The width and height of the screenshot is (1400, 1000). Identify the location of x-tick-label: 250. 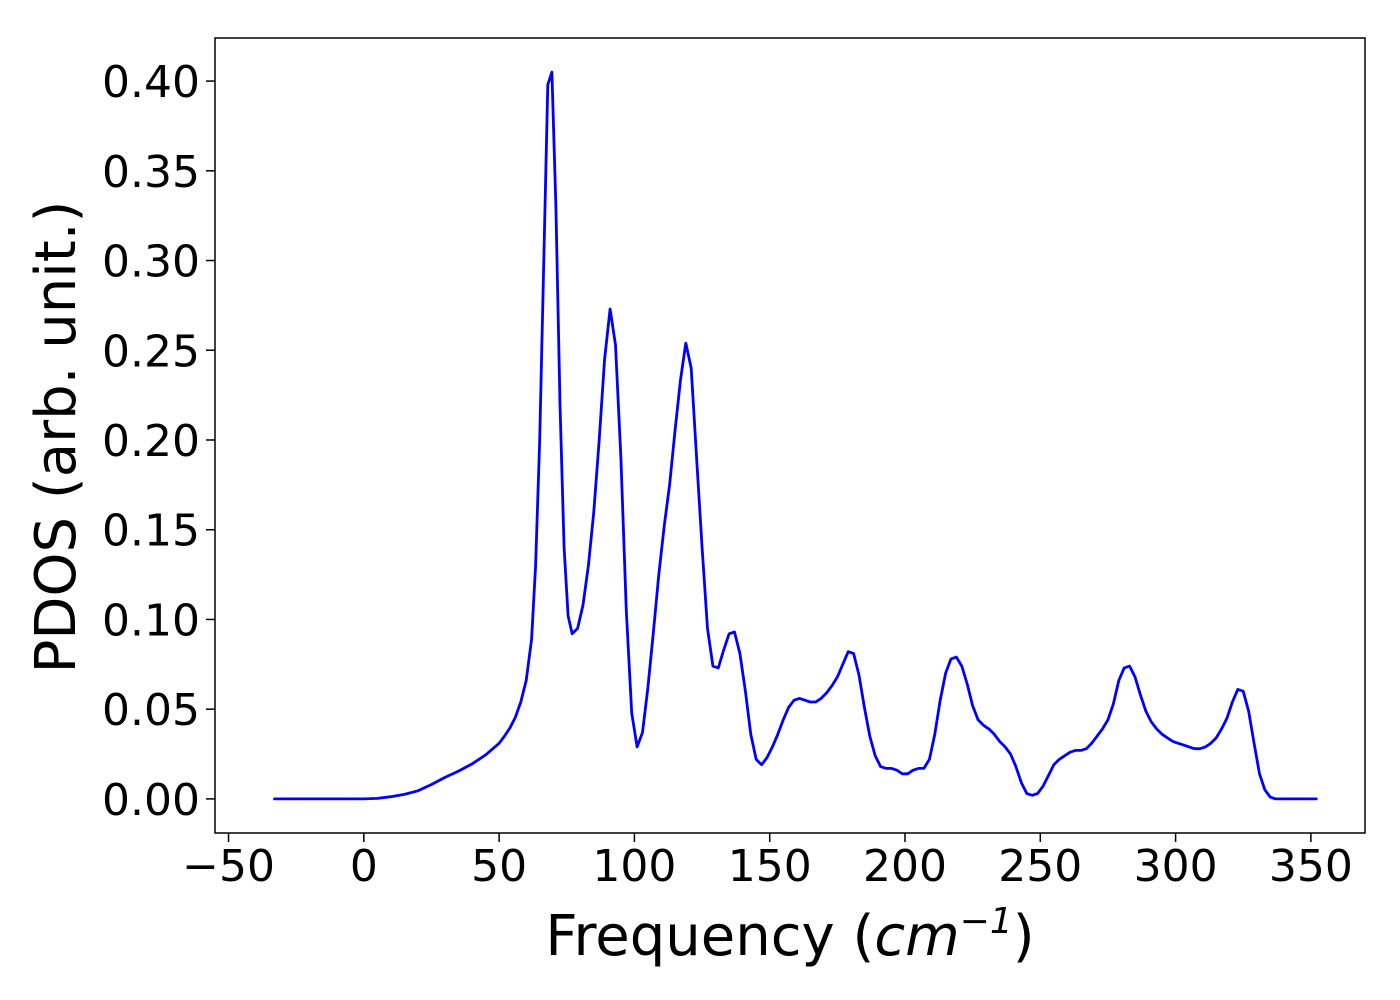
(1040, 866).